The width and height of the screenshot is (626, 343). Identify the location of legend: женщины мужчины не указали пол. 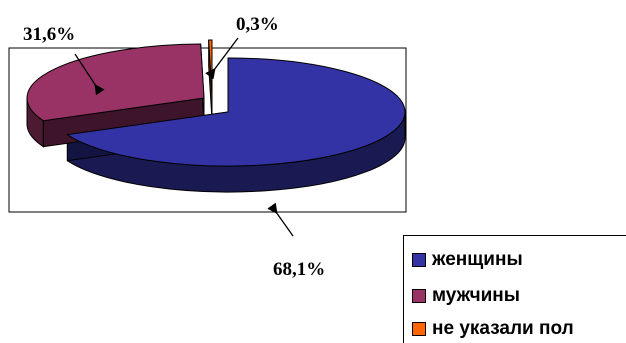
(514, 289).